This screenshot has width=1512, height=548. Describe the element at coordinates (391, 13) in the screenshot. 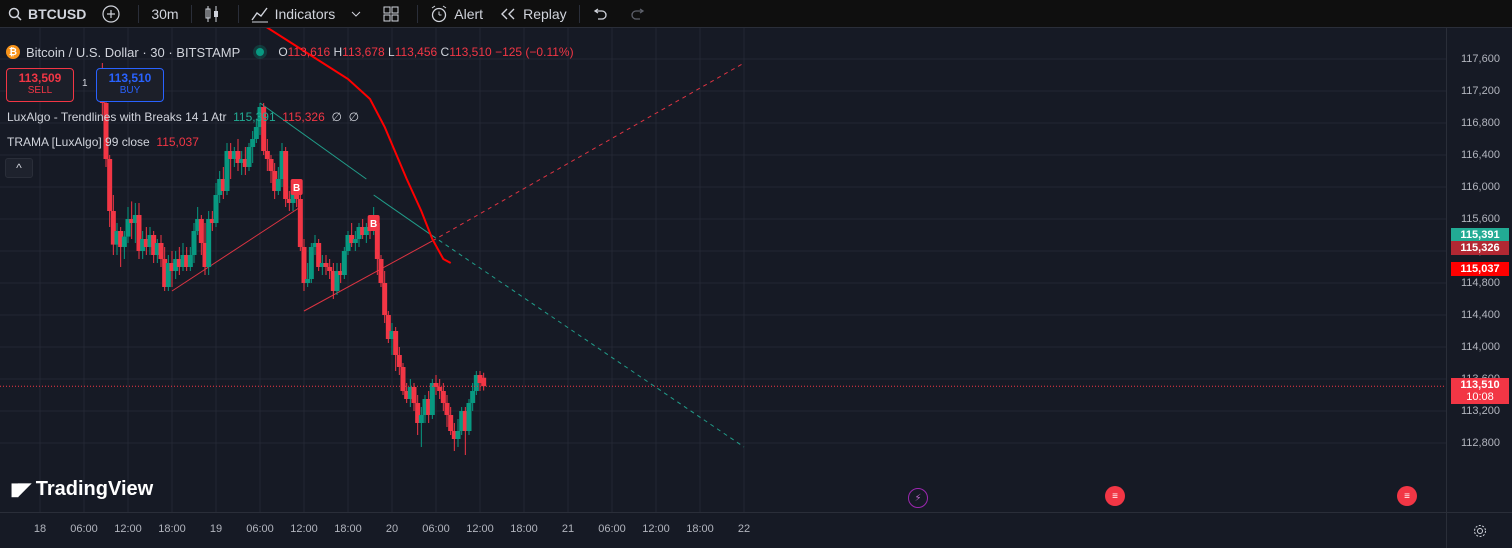

I see `grid-icon` at that location.